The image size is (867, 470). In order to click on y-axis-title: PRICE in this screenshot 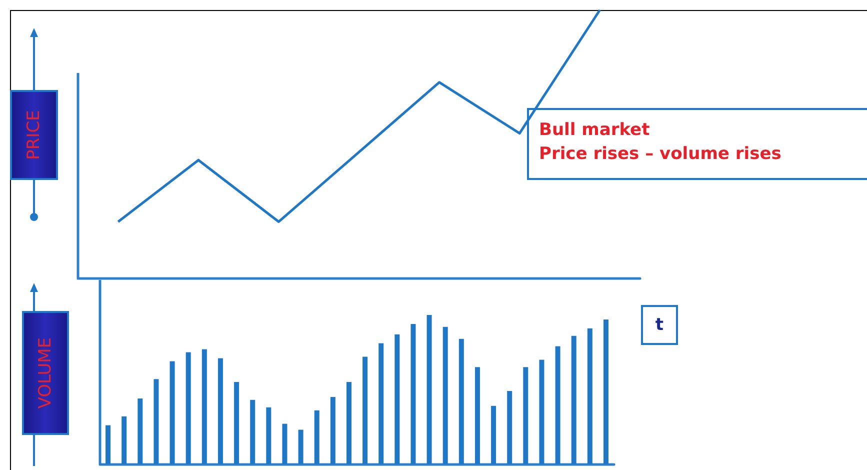, I will do `click(34, 135)`.